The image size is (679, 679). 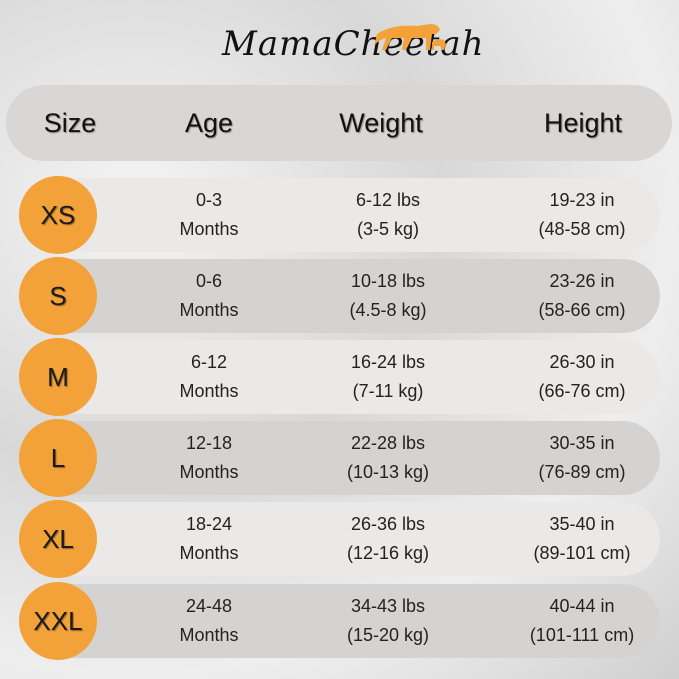 I want to click on weight-line-2: (3-5 kg), so click(x=388, y=229).